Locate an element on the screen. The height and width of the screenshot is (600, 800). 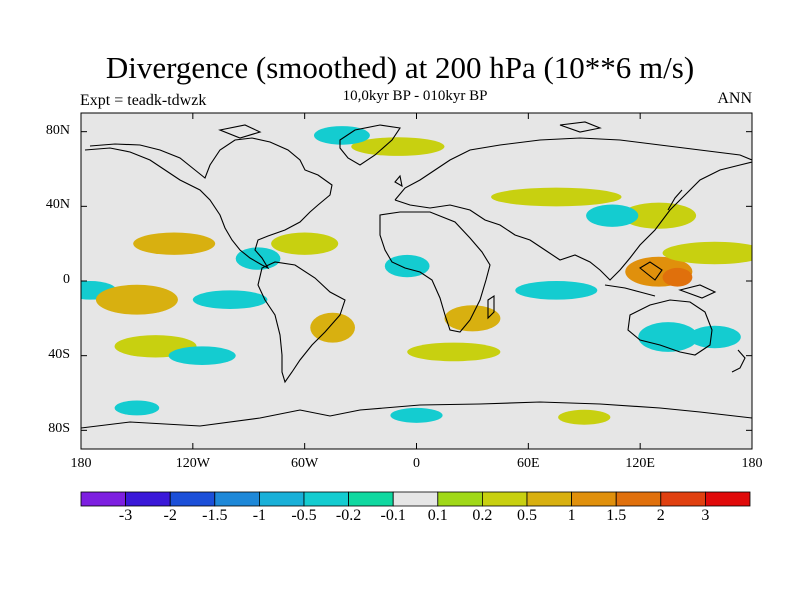
colorbar-label: 1.5 is located at coordinates (616, 515).